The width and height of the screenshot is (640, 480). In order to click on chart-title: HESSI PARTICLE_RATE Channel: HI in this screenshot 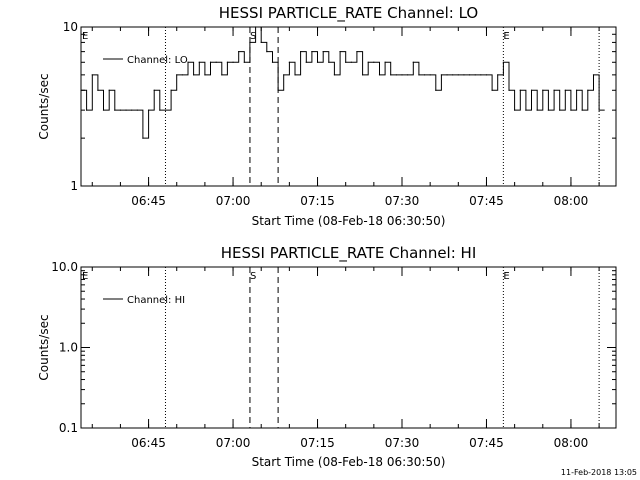, I will do `click(349, 253)`.